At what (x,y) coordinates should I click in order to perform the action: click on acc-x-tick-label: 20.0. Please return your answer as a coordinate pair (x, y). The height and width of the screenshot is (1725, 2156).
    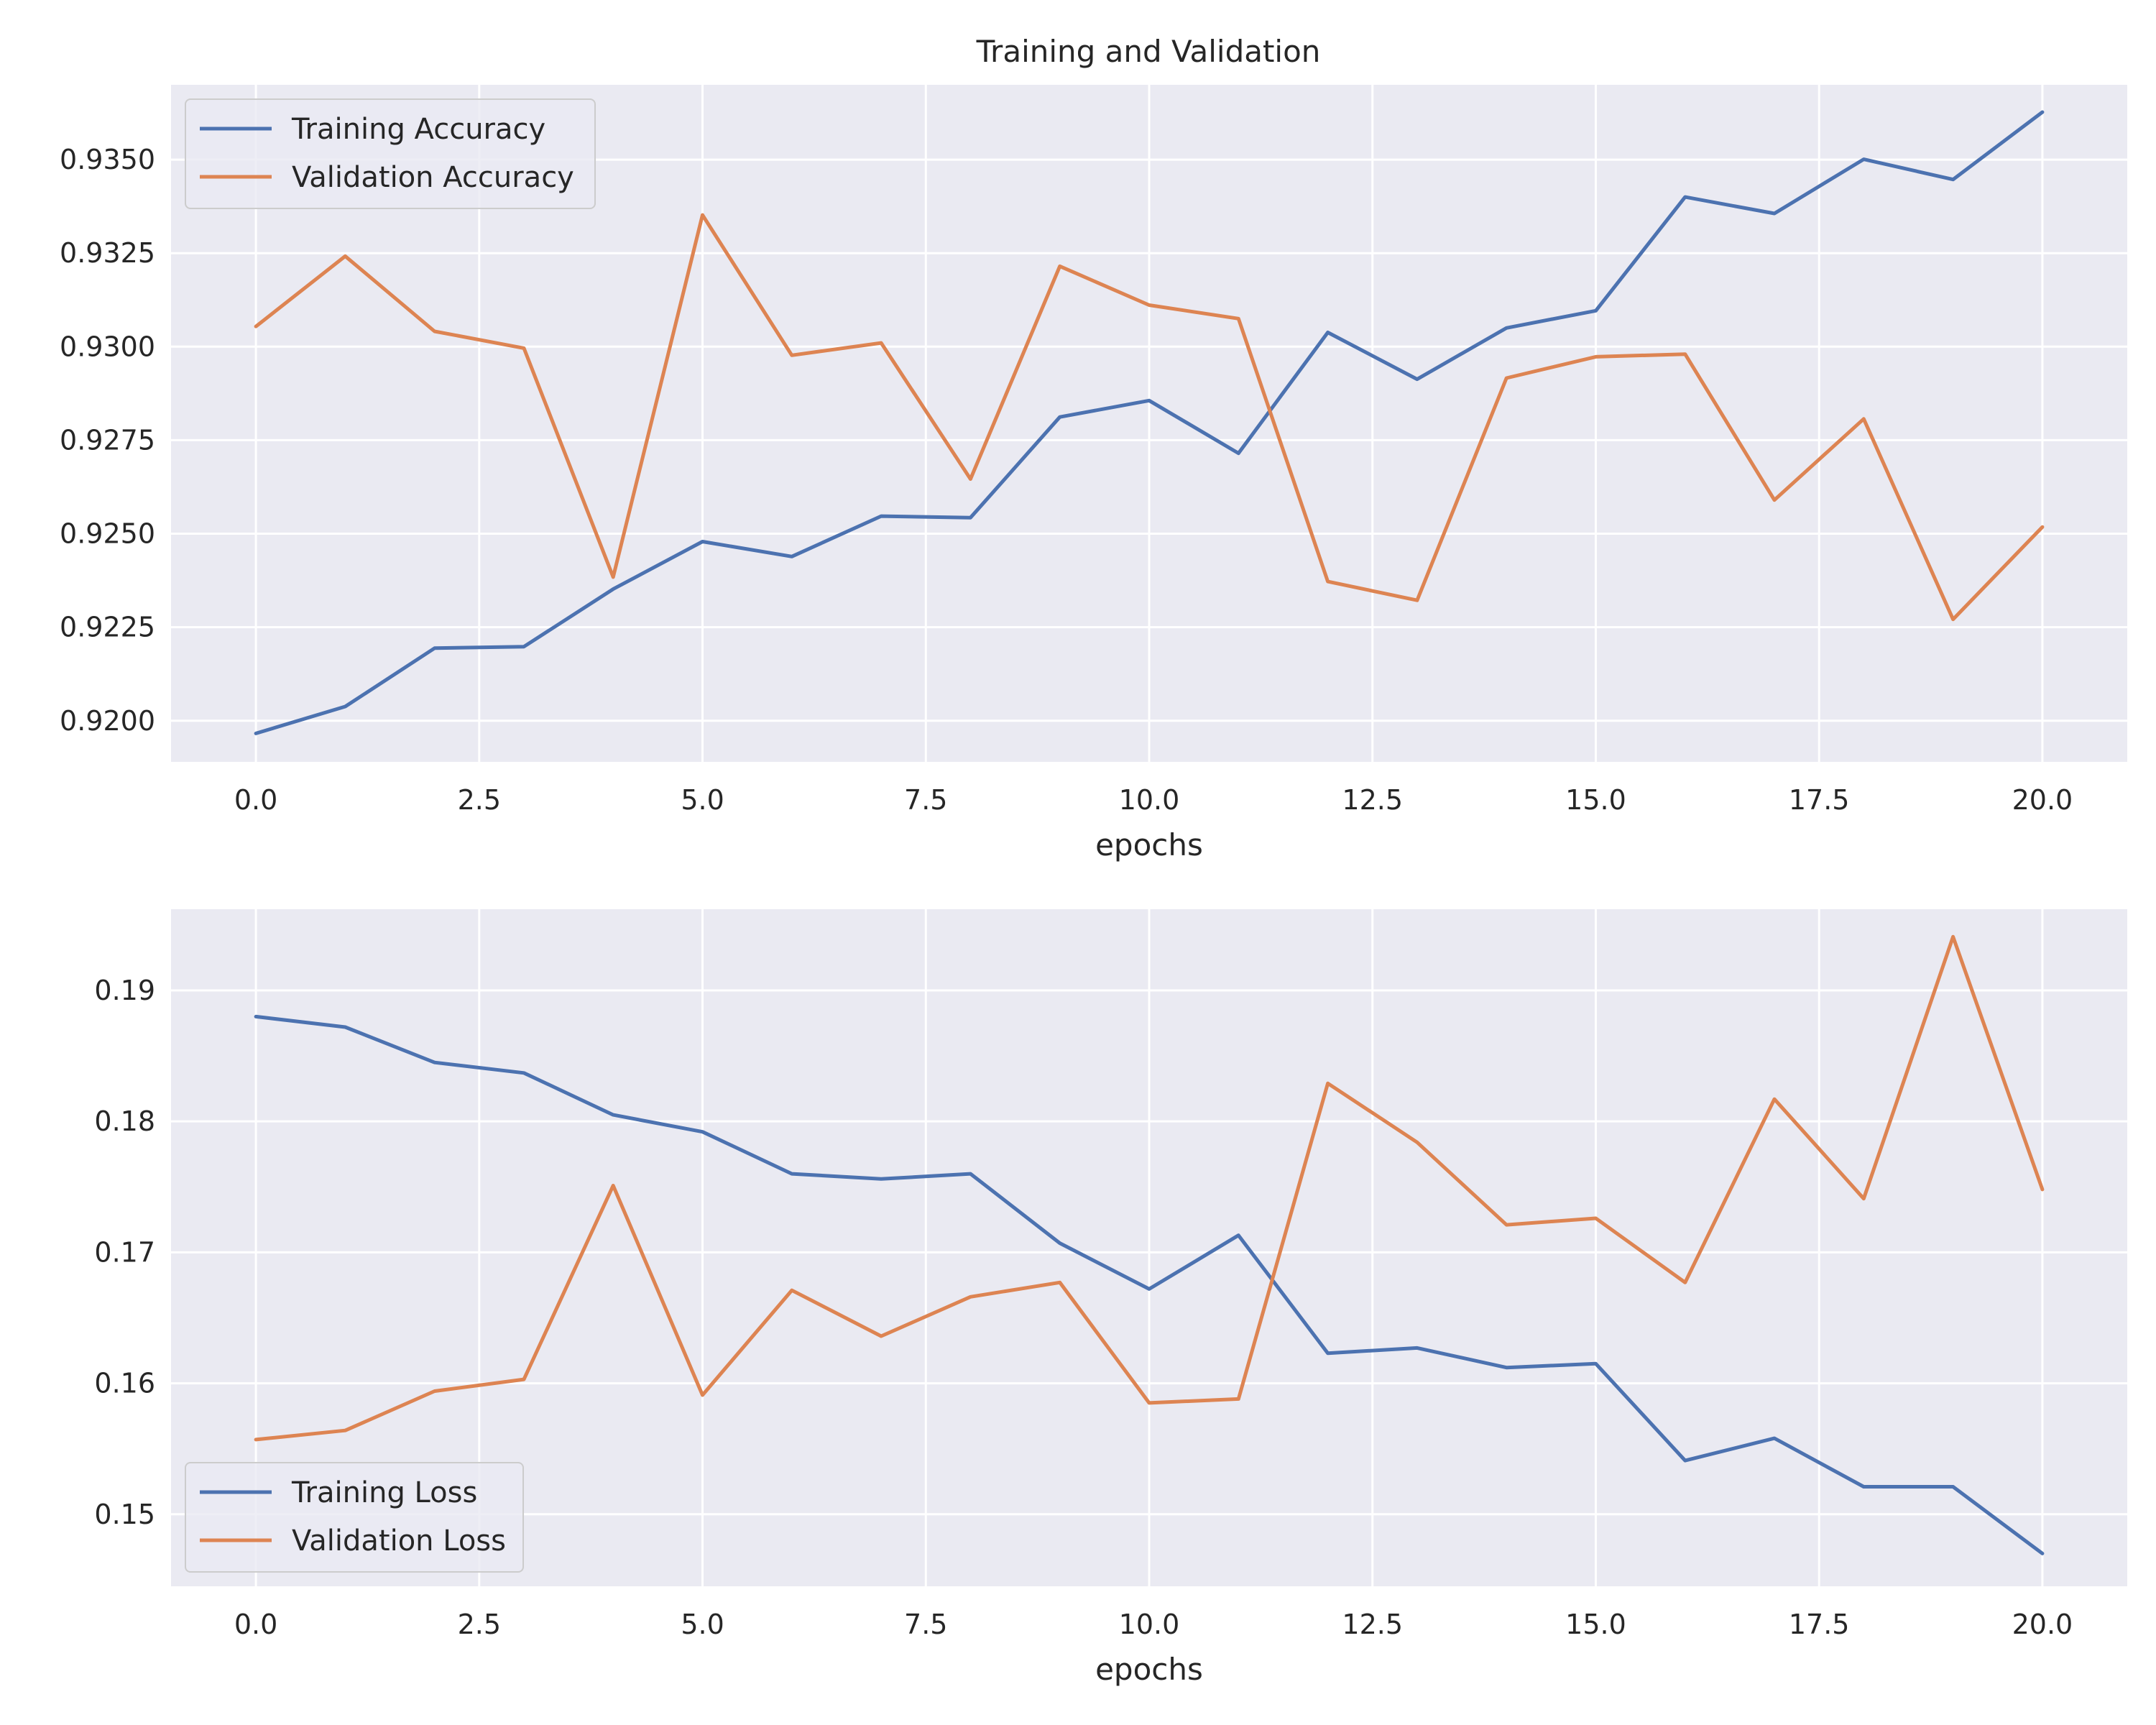
    Looking at the image, I should click on (2043, 800).